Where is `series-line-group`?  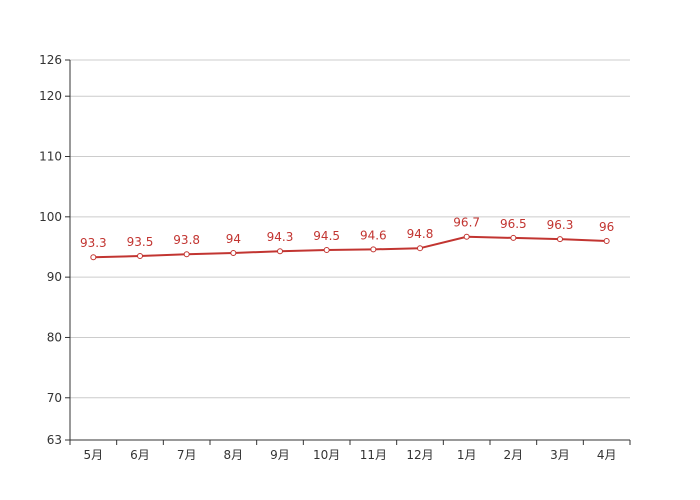 series-line-group is located at coordinates (350, 247).